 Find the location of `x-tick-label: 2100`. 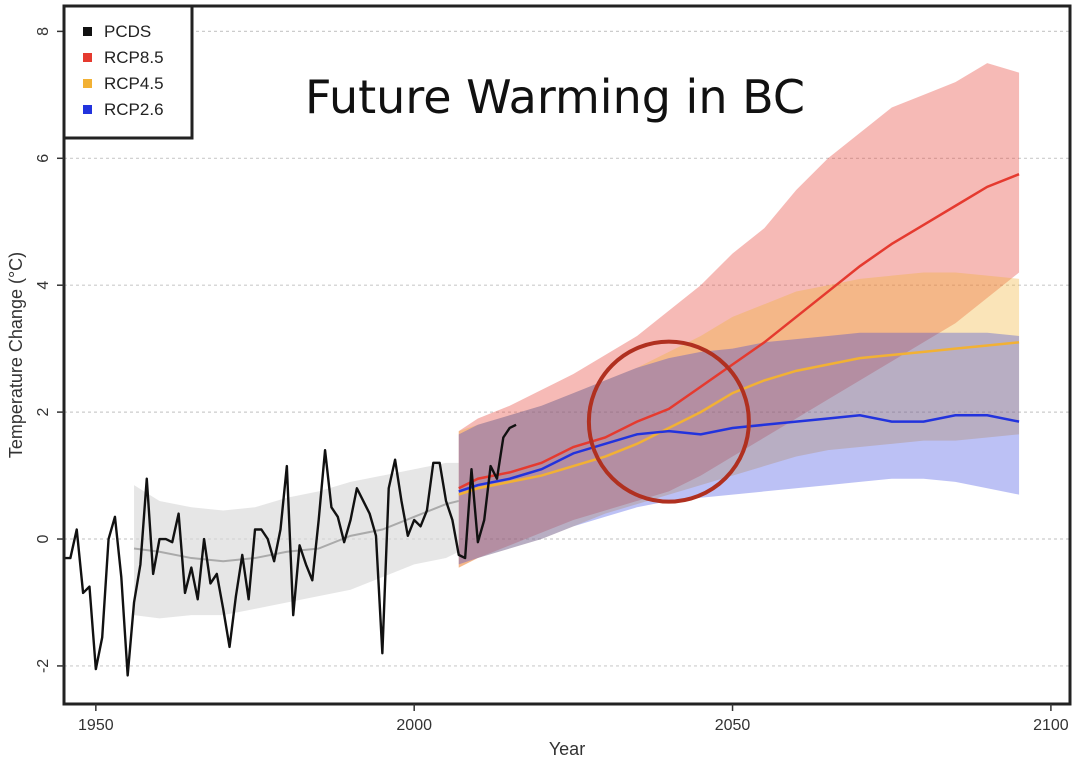

x-tick-label: 2100 is located at coordinates (1051, 725).